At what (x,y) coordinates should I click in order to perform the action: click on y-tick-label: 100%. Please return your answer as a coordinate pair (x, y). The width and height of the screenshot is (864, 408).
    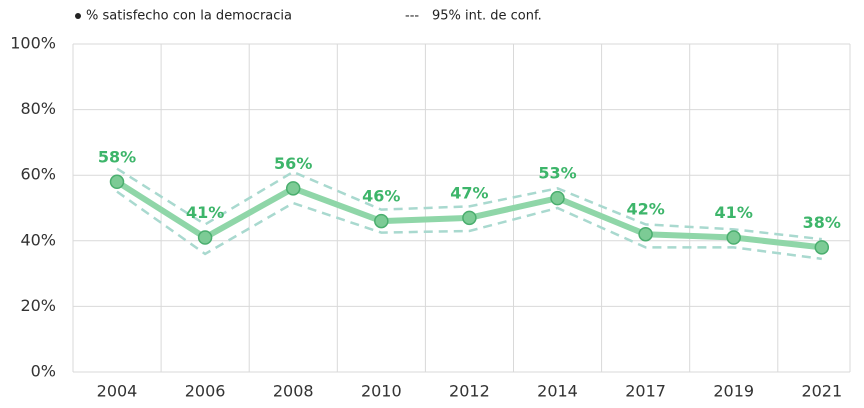
    Looking at the image, I should click on (33, 43).